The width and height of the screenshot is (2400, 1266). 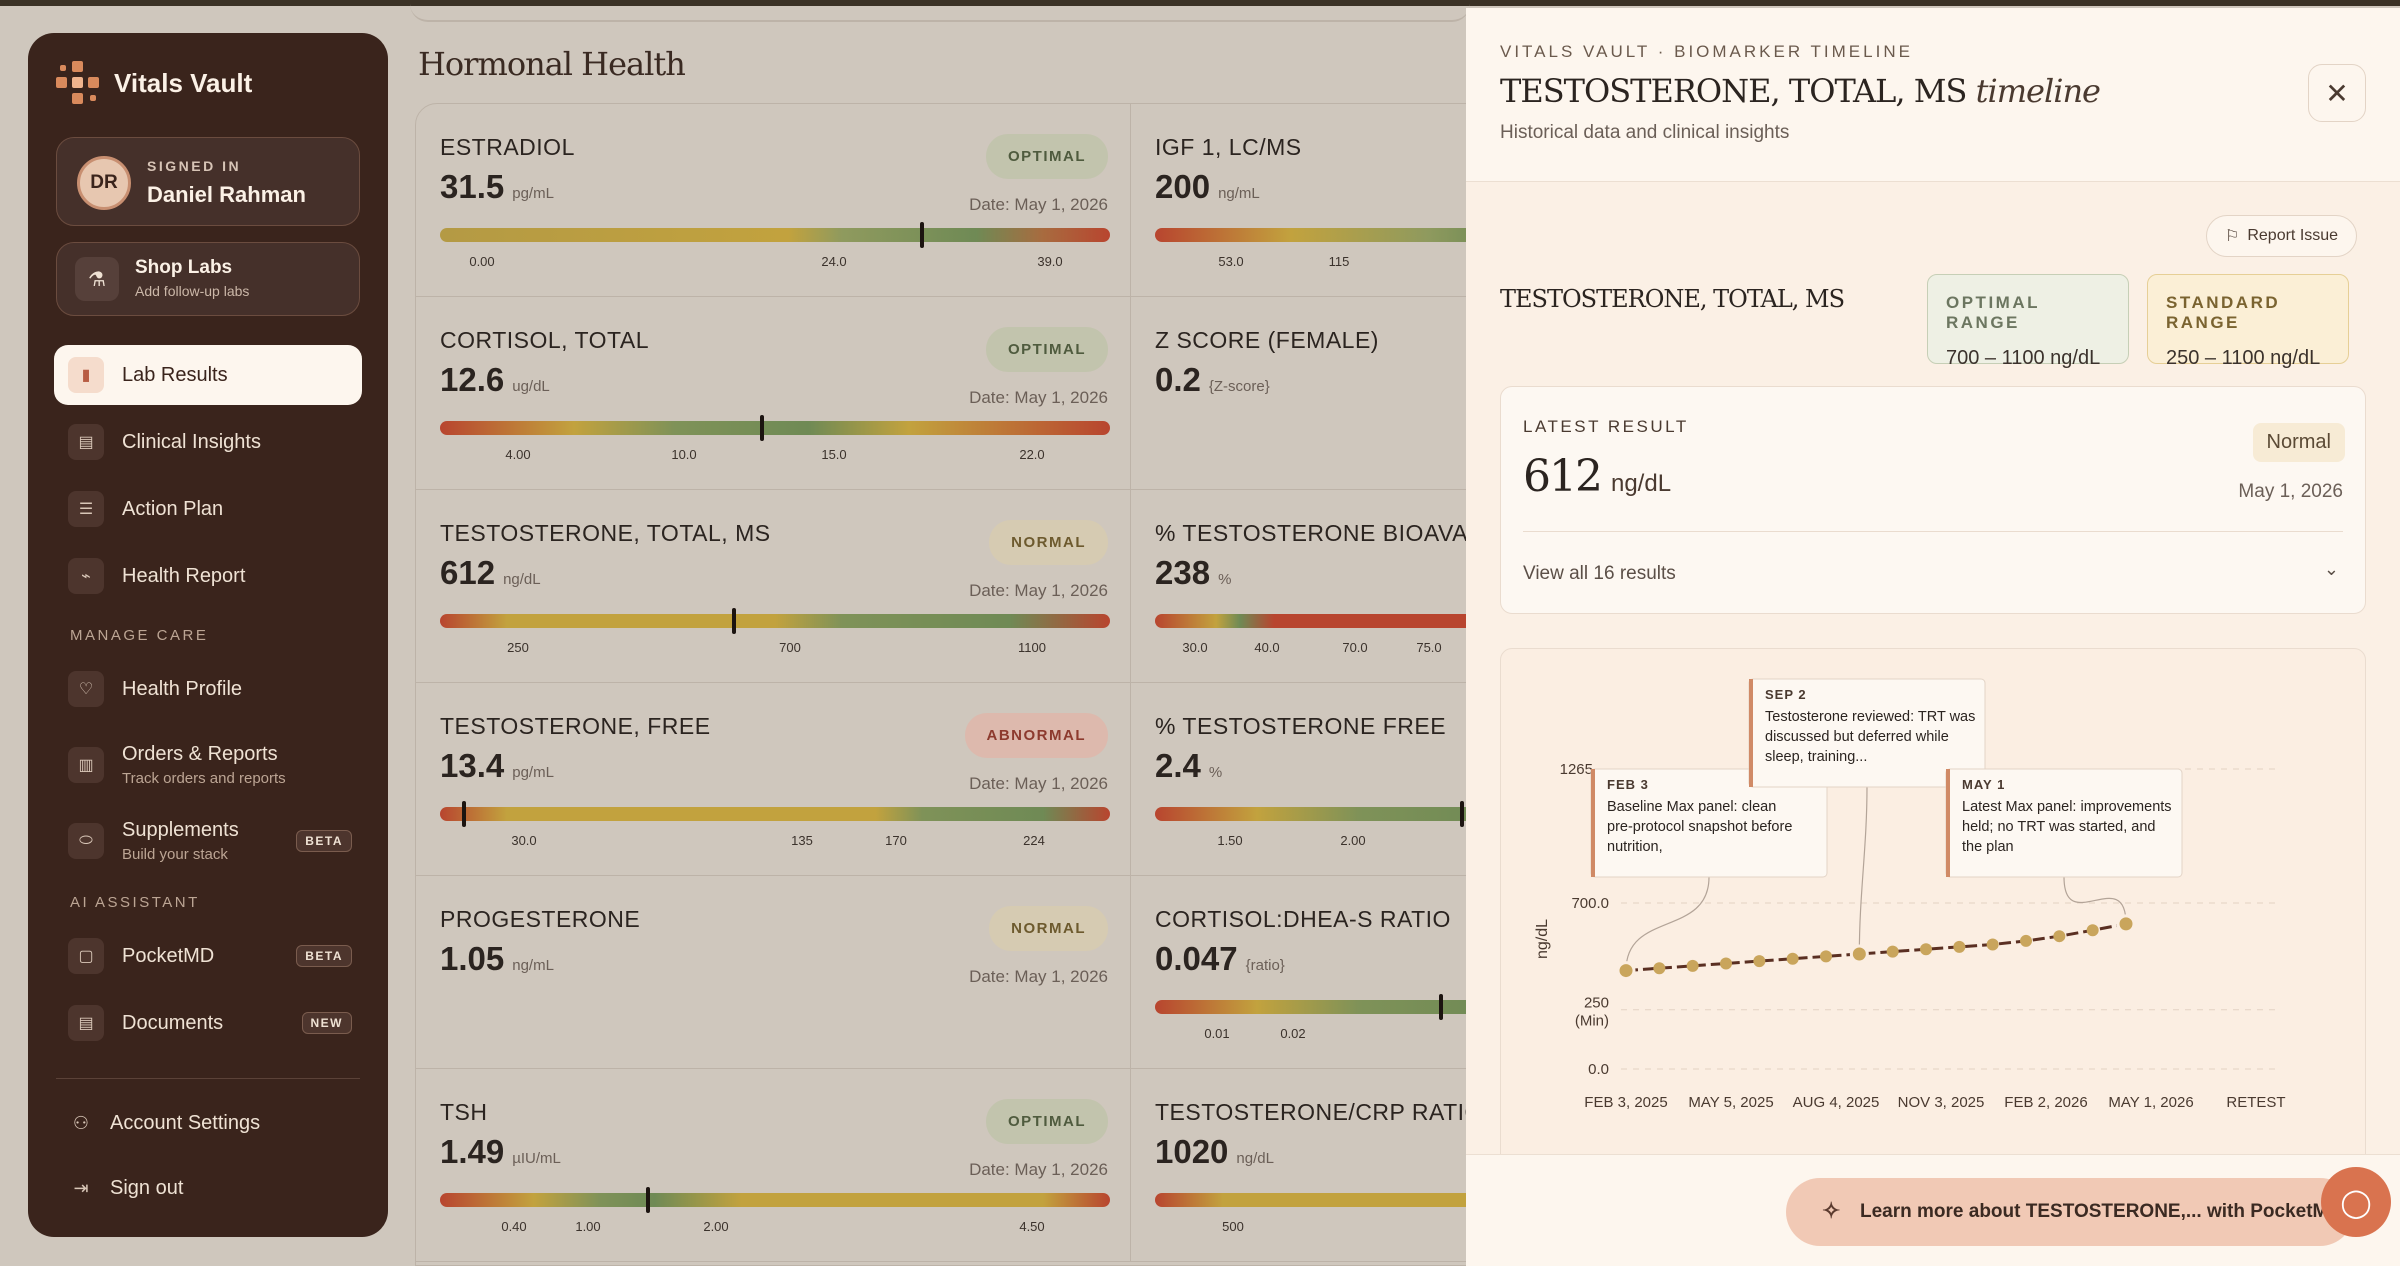 I want to click on nav-clinical-insights: ▤ Clinical Insights, so click(x=208, y=442).